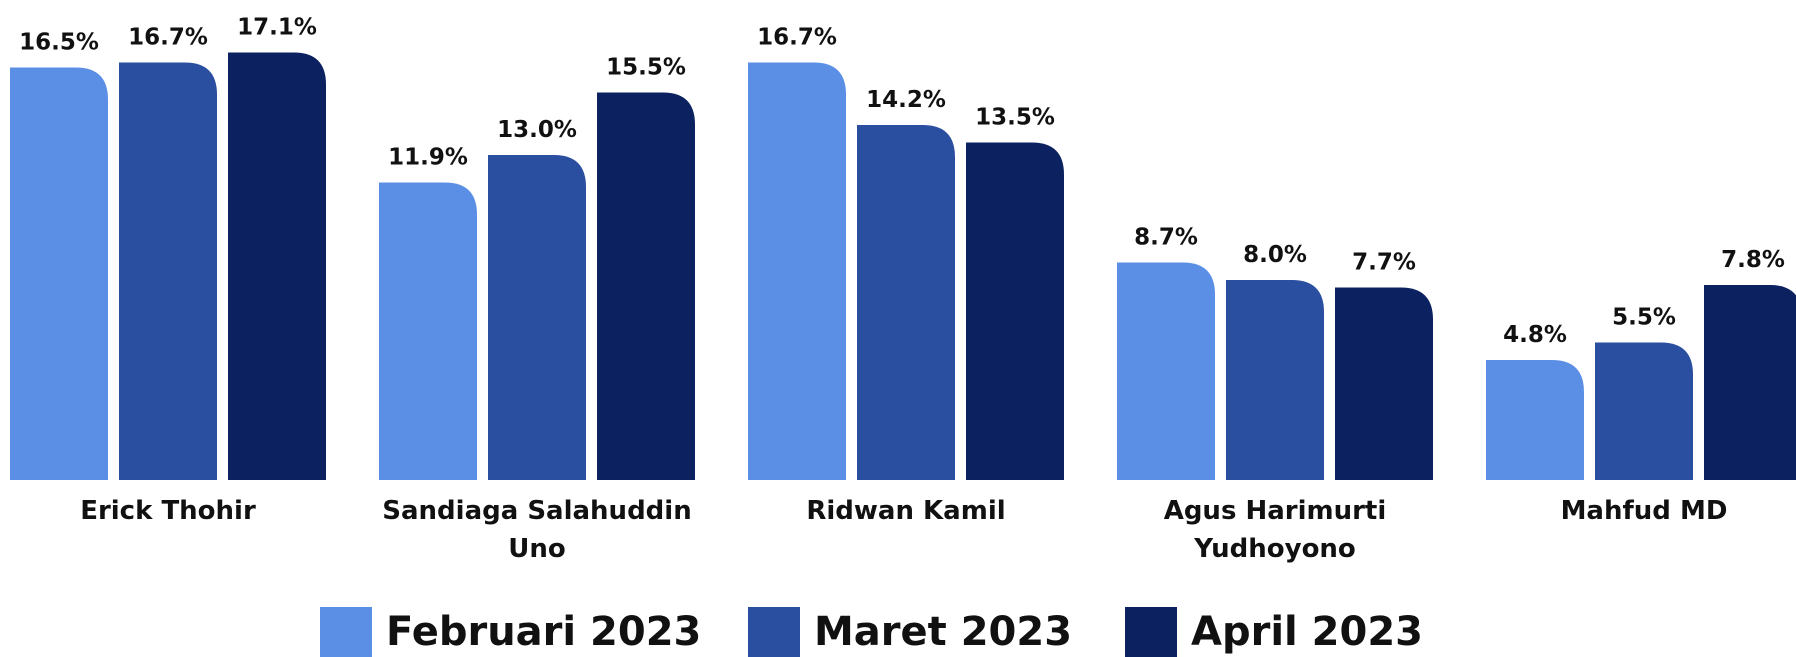 The width and height of the screenshot is (1796, 657). I want to click on value-label: 11.9%, so click(428, 158).